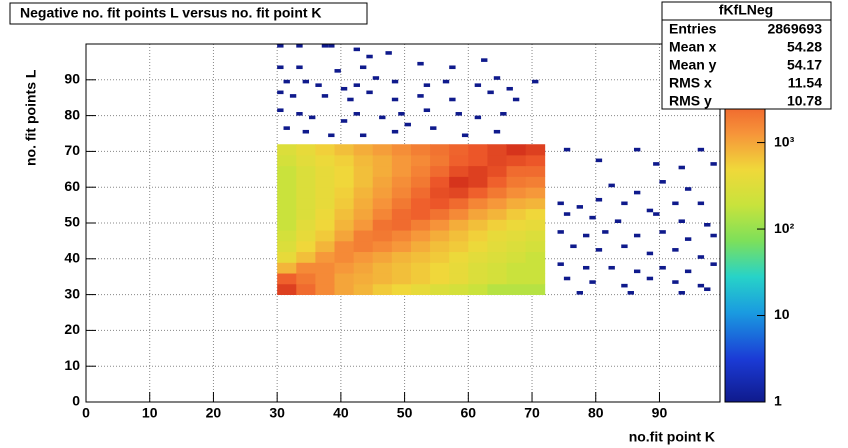  What do you see at coordinates (72, 222) in the screenshot?
I see `y-tick-label: 50` at bounding box center [72, 222].